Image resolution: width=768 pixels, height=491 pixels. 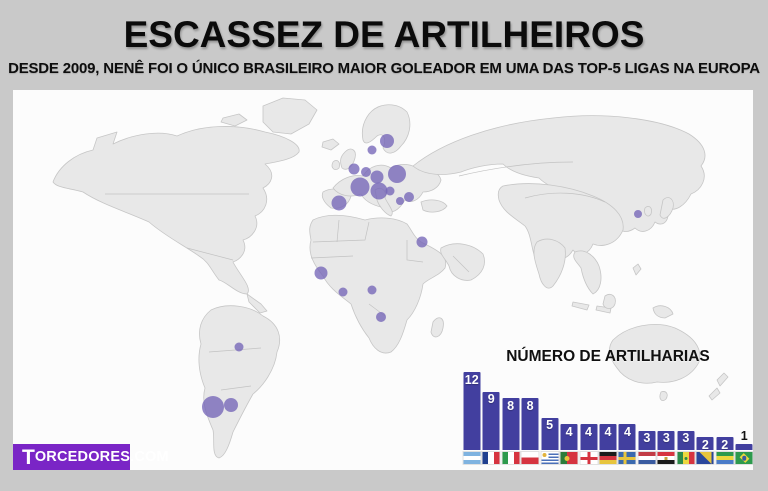 I want to click on bar-slot-sn: 3, so click(x=685, y=410).